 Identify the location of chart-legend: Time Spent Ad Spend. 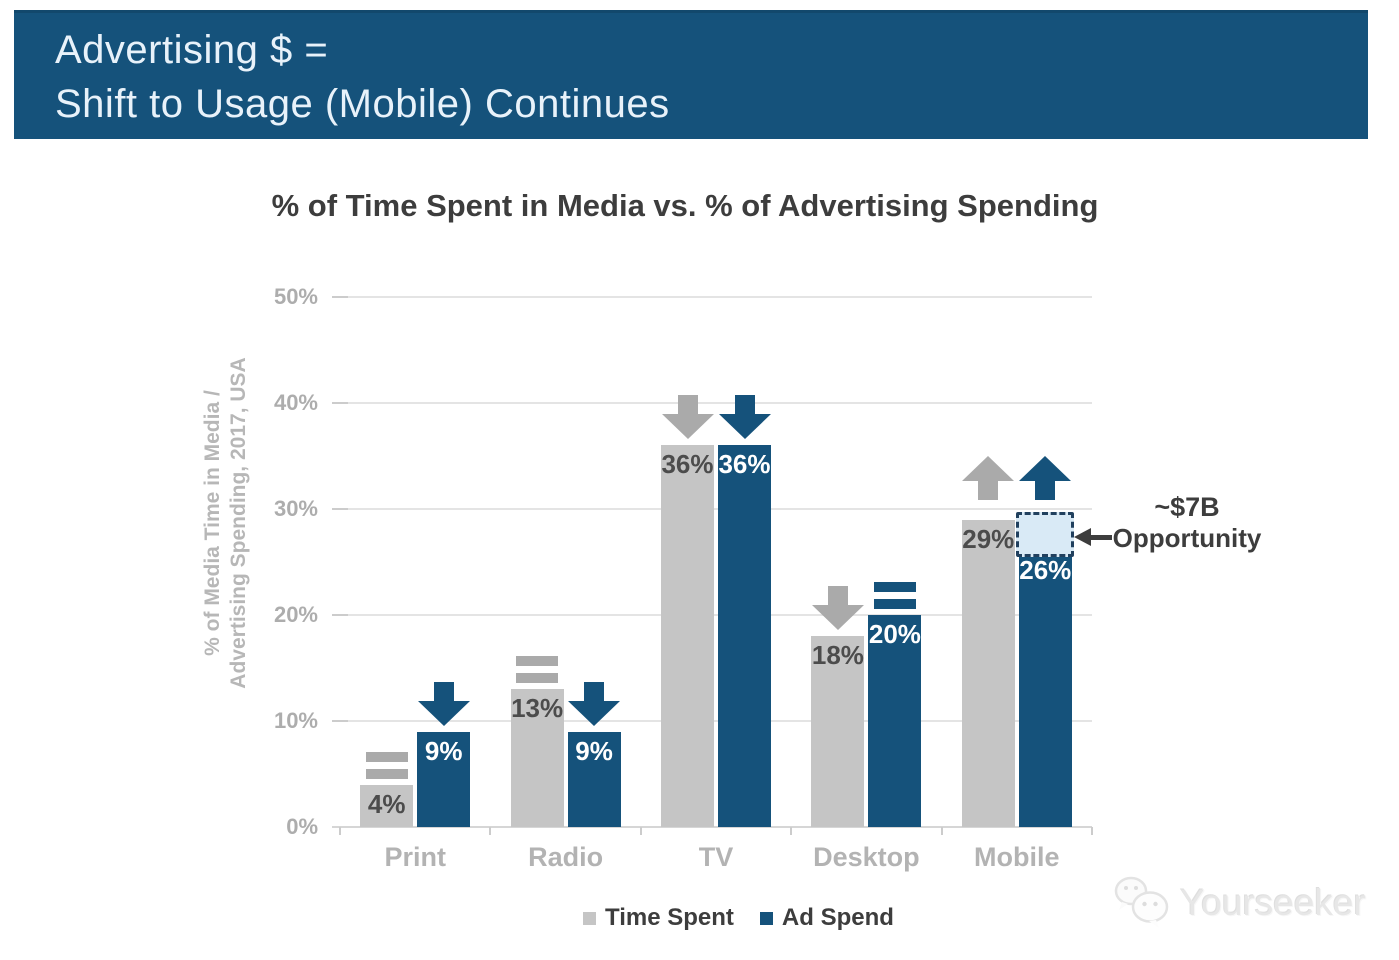
(738, 918).